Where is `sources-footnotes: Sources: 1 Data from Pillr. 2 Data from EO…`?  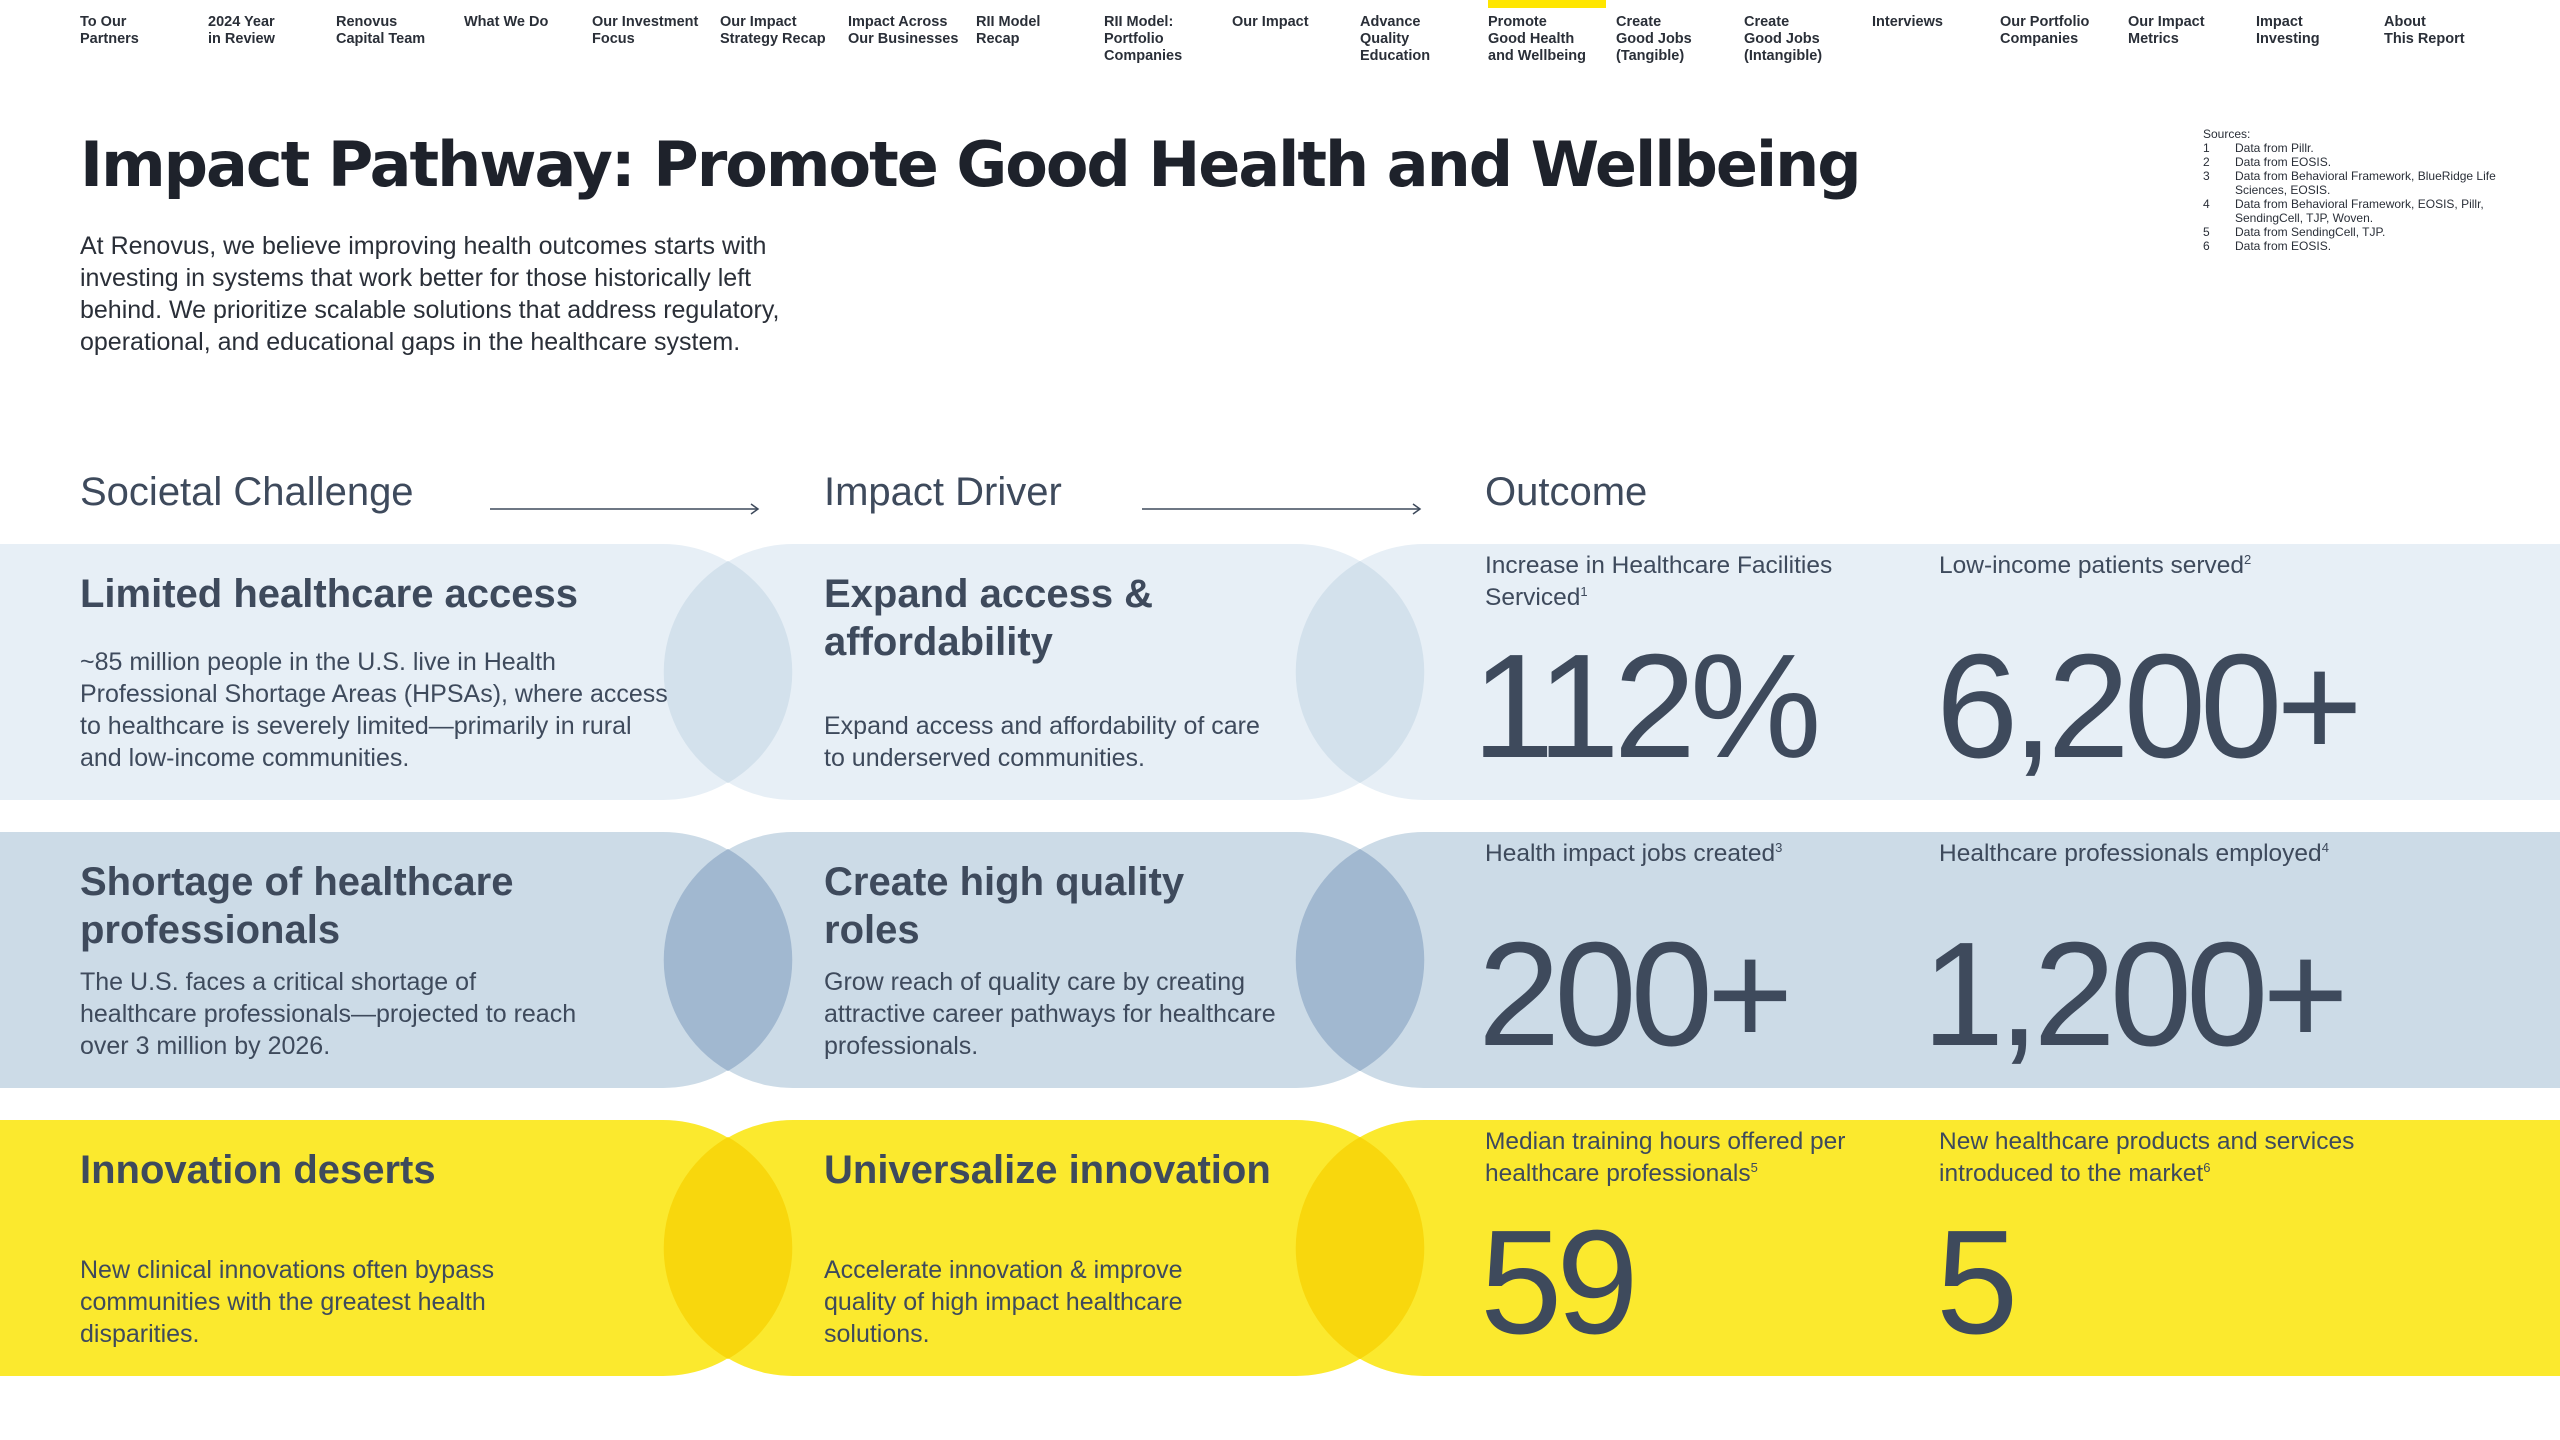 sources-footnotes: Sources: 1 Data from Pillr. 2 Data from EO… is located at coordinates (2368, 190).